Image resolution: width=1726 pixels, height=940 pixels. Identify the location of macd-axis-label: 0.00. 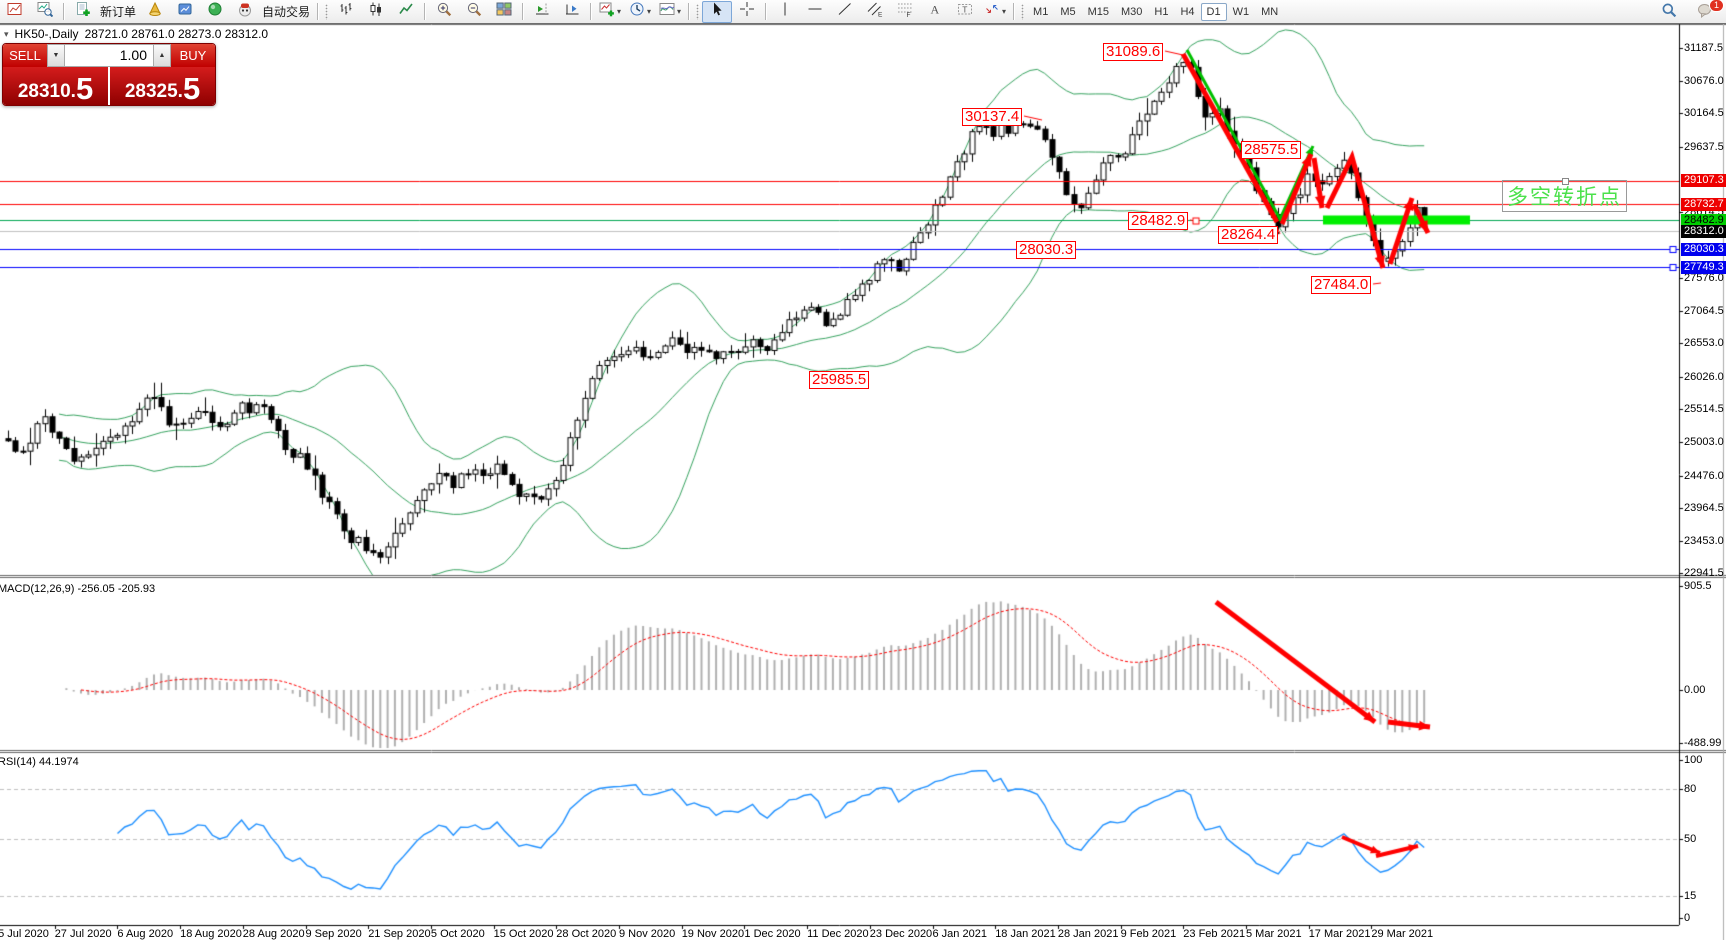
(1695, 690).